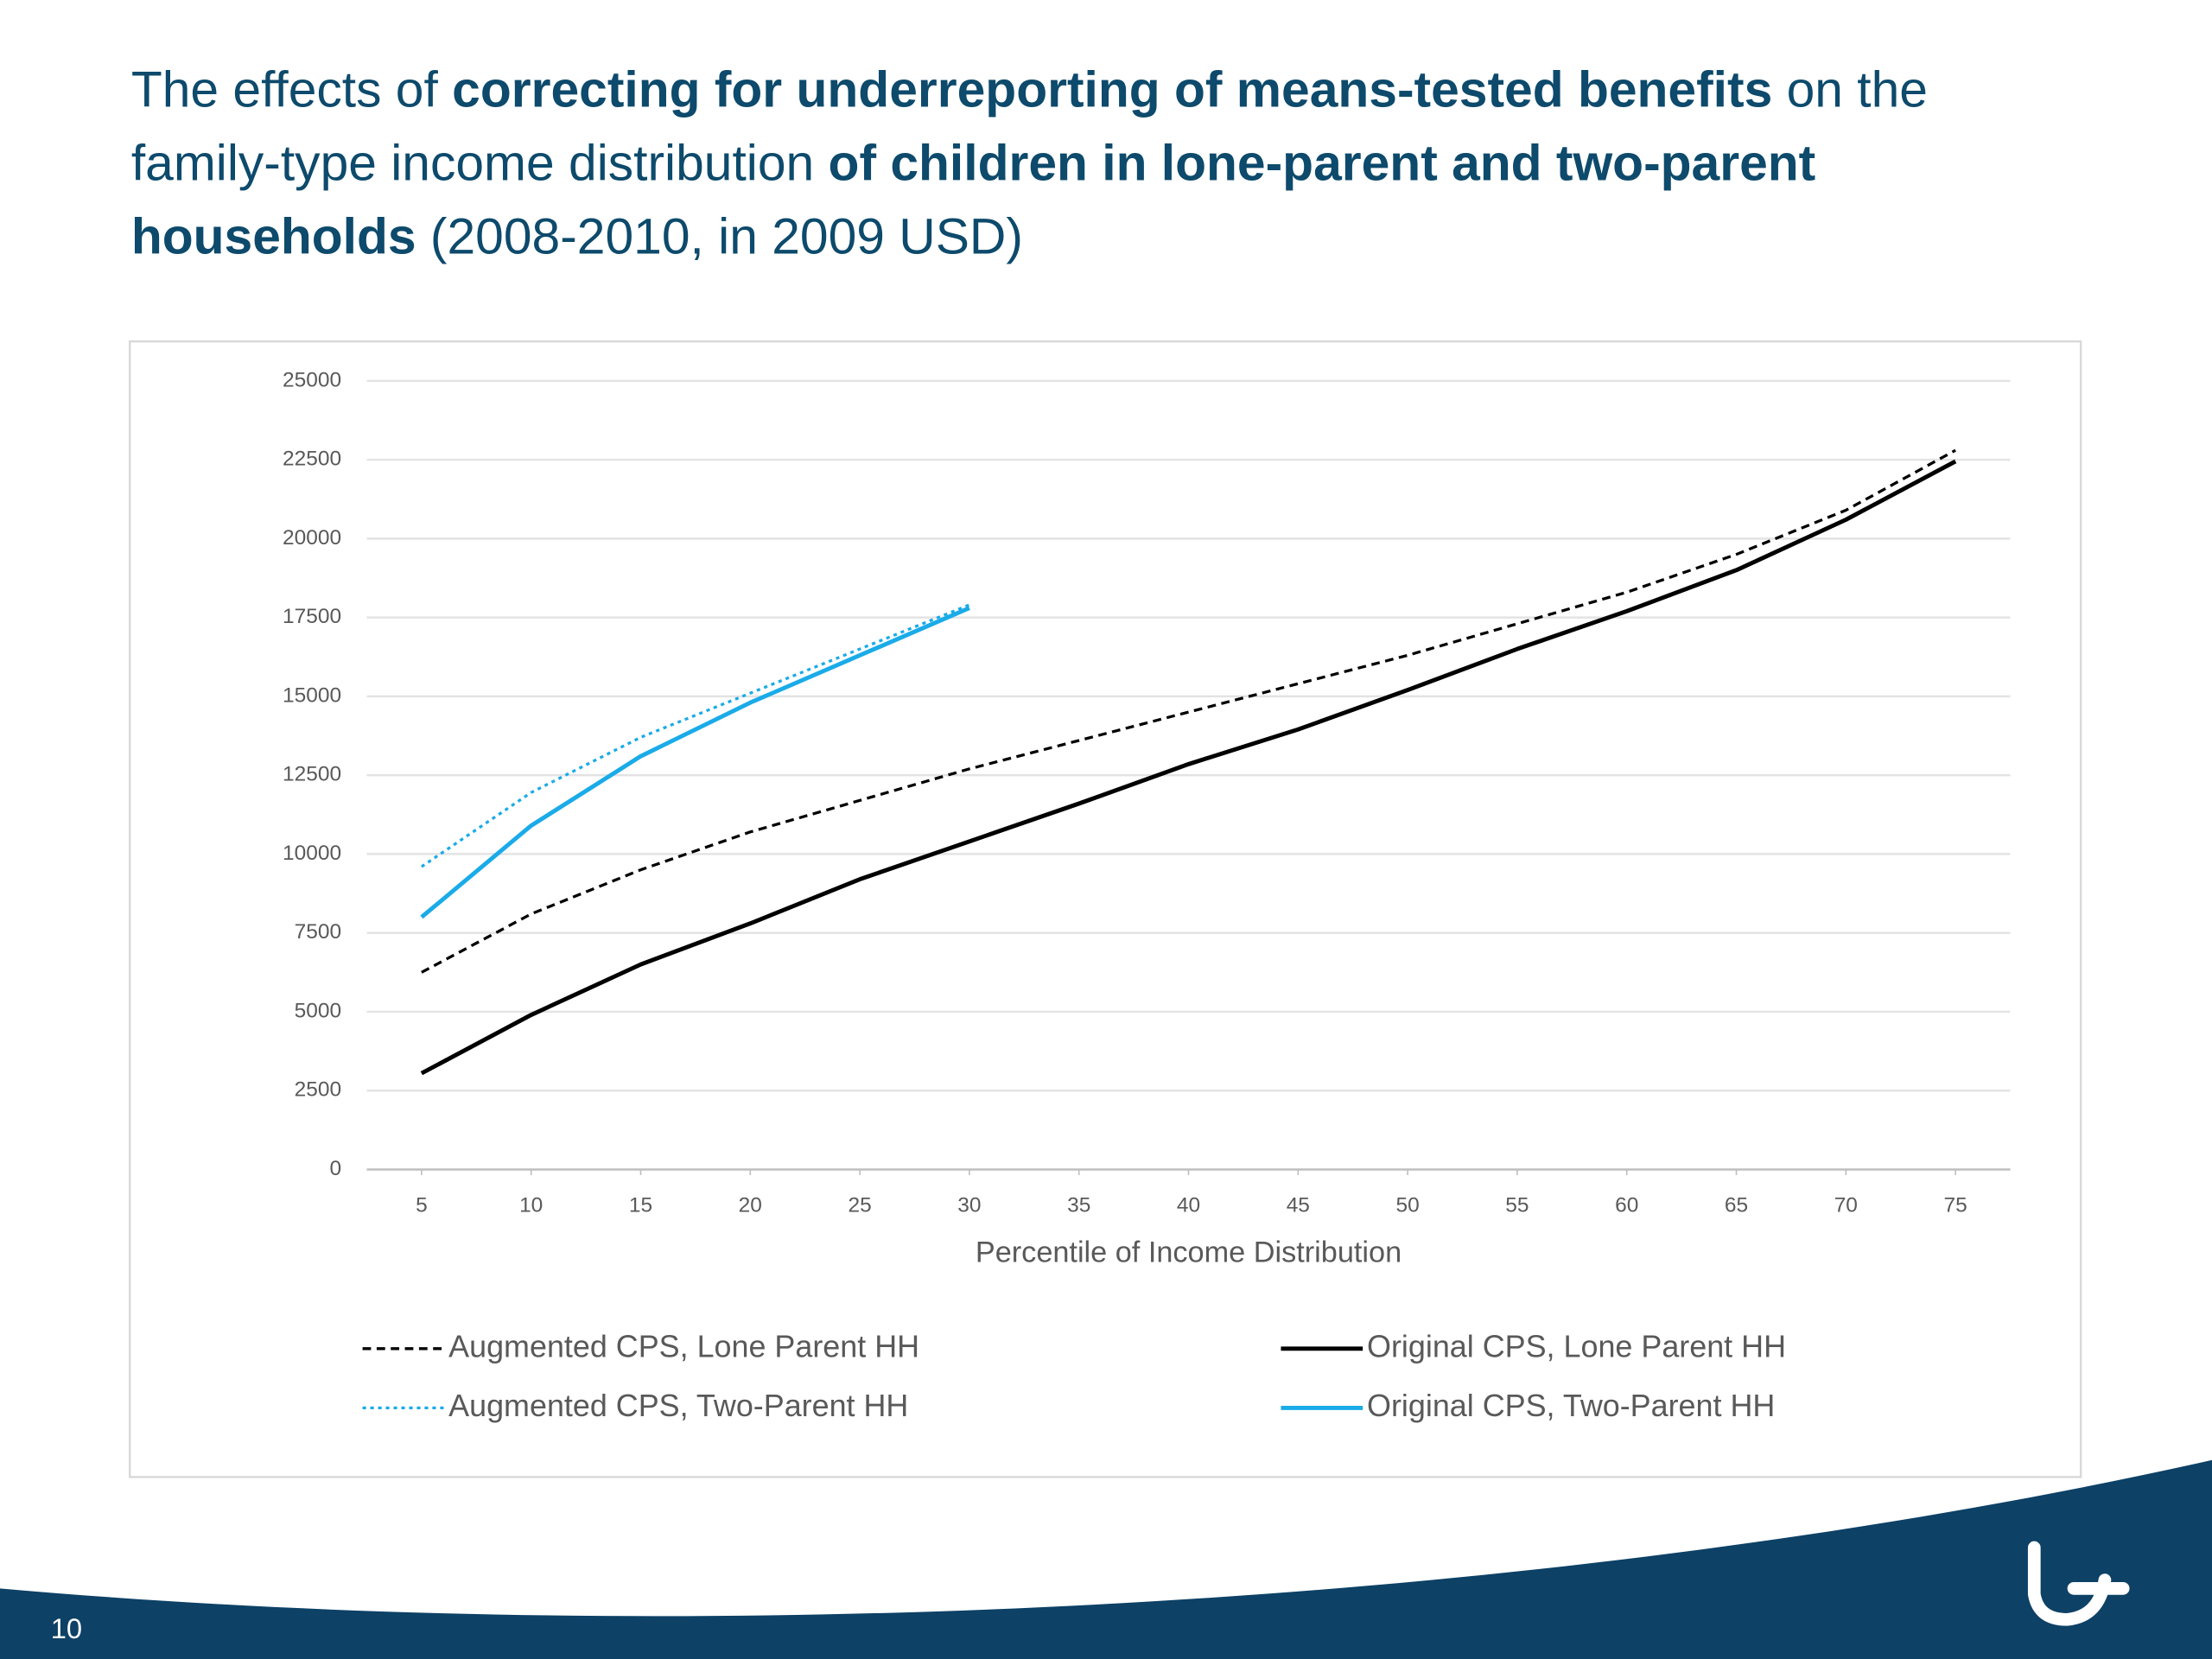 This screenshot has width=2212, height=1659. Describe the element at coordinates (2078, 1583) in the screenshot. I see `logo` at that location.